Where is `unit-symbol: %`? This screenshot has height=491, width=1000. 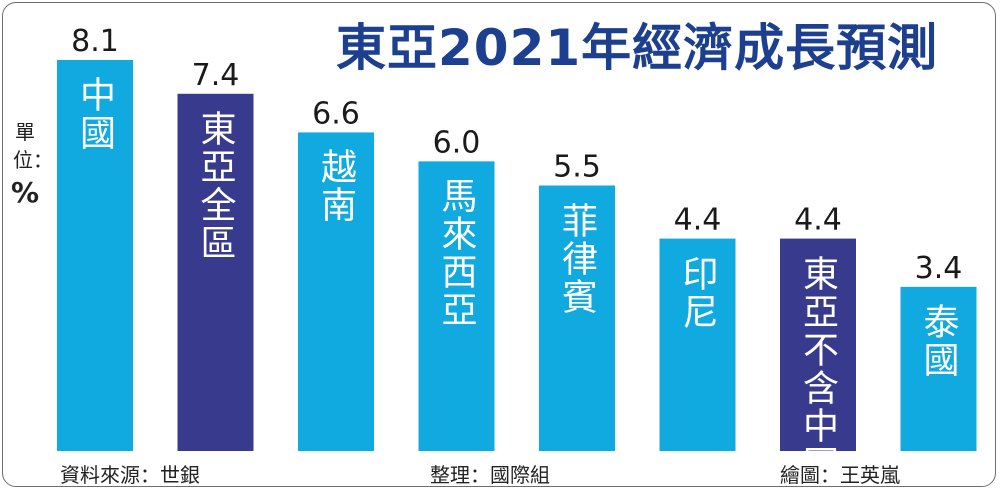 unit-symbol: % is located at coordinates (25, 192).